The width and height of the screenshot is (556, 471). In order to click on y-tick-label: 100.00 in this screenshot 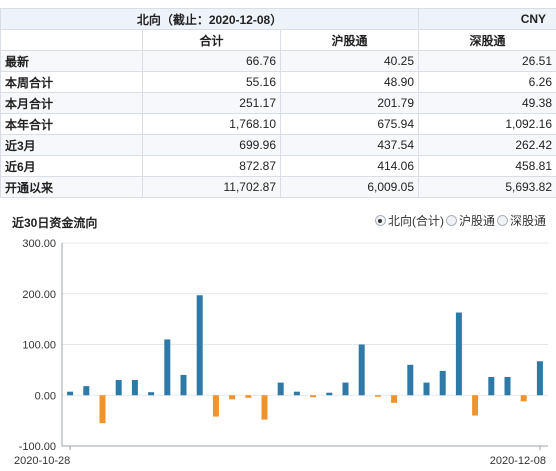, I will do `click(39, 346)`.